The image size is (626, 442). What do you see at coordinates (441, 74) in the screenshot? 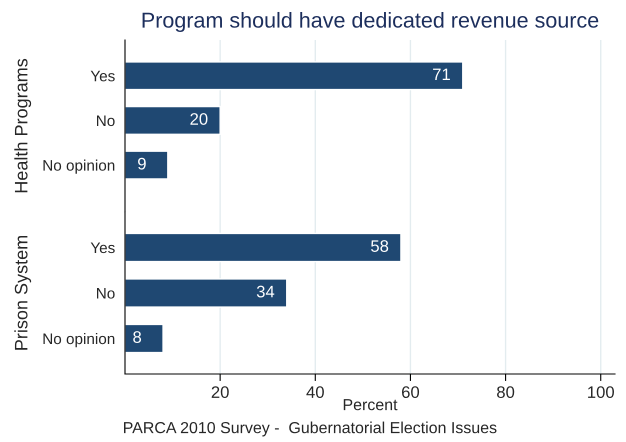
I see `data-label: 71` at bounding box center [441, 74].